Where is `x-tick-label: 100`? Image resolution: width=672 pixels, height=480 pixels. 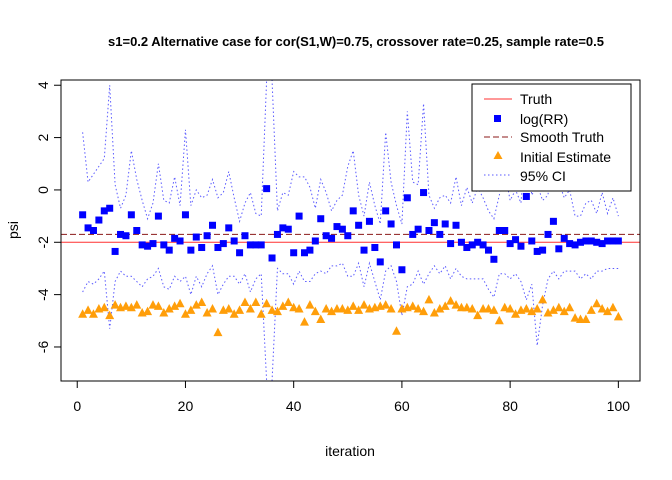 x-tick-label: 100 is located at coordinates (619, 406).